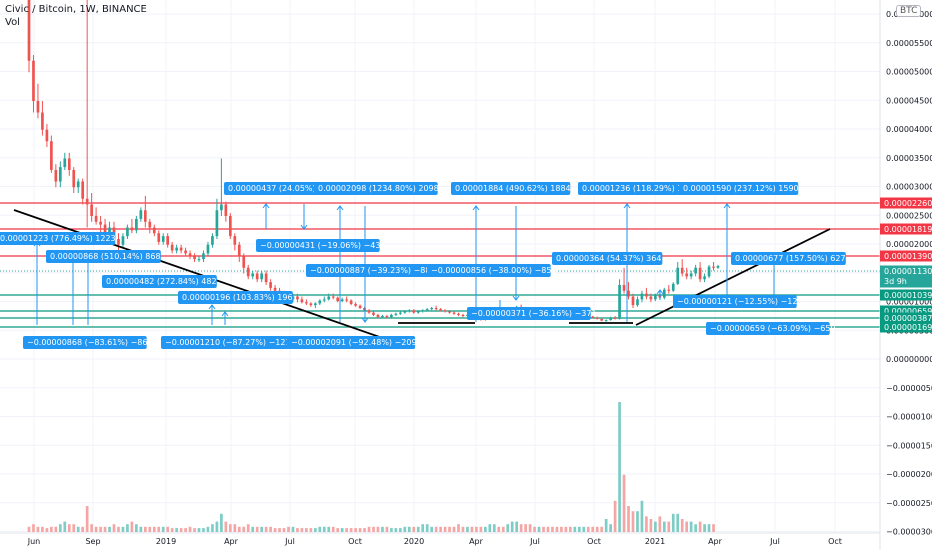 Image resolution: width=932 pixels, height=550 pixels. What do you see at coordinates (909, 72) in the screenshot?
I see `y-tick-label: 0.00005000` at bounding box center [909, 72].